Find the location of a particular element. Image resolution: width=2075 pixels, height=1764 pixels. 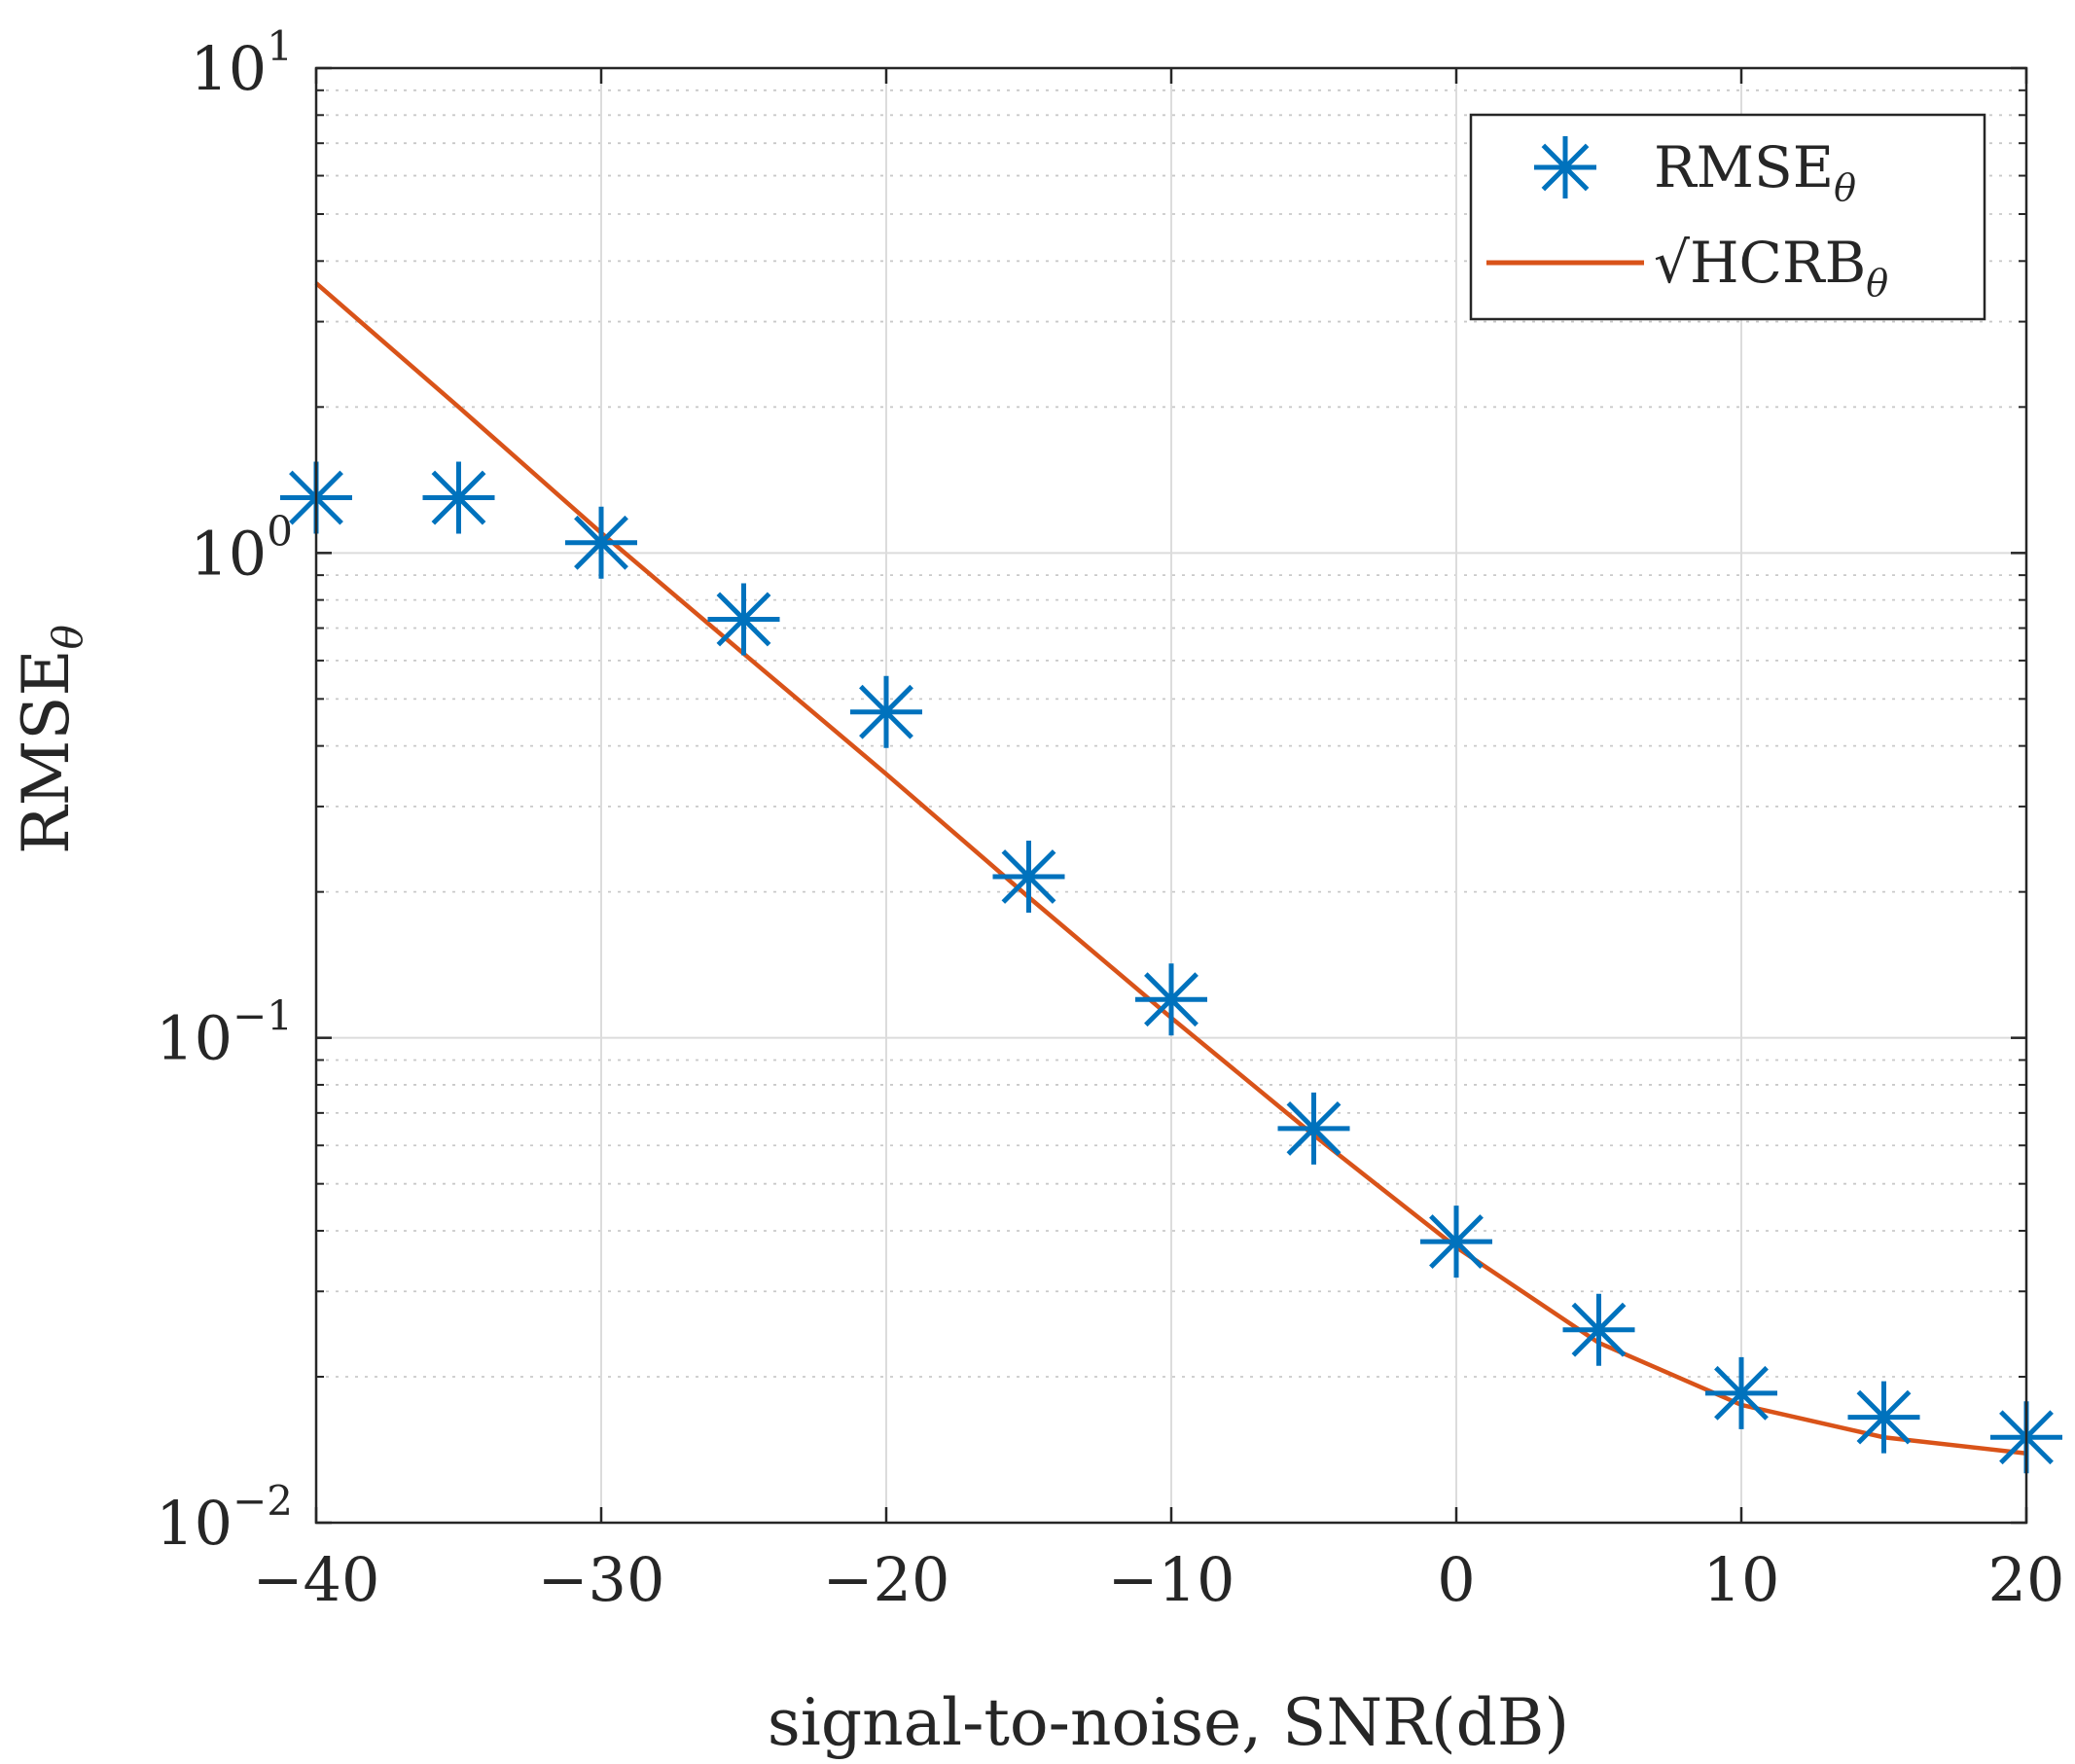

y-axis-label-sub: θ is located at coordinates (67, 637).